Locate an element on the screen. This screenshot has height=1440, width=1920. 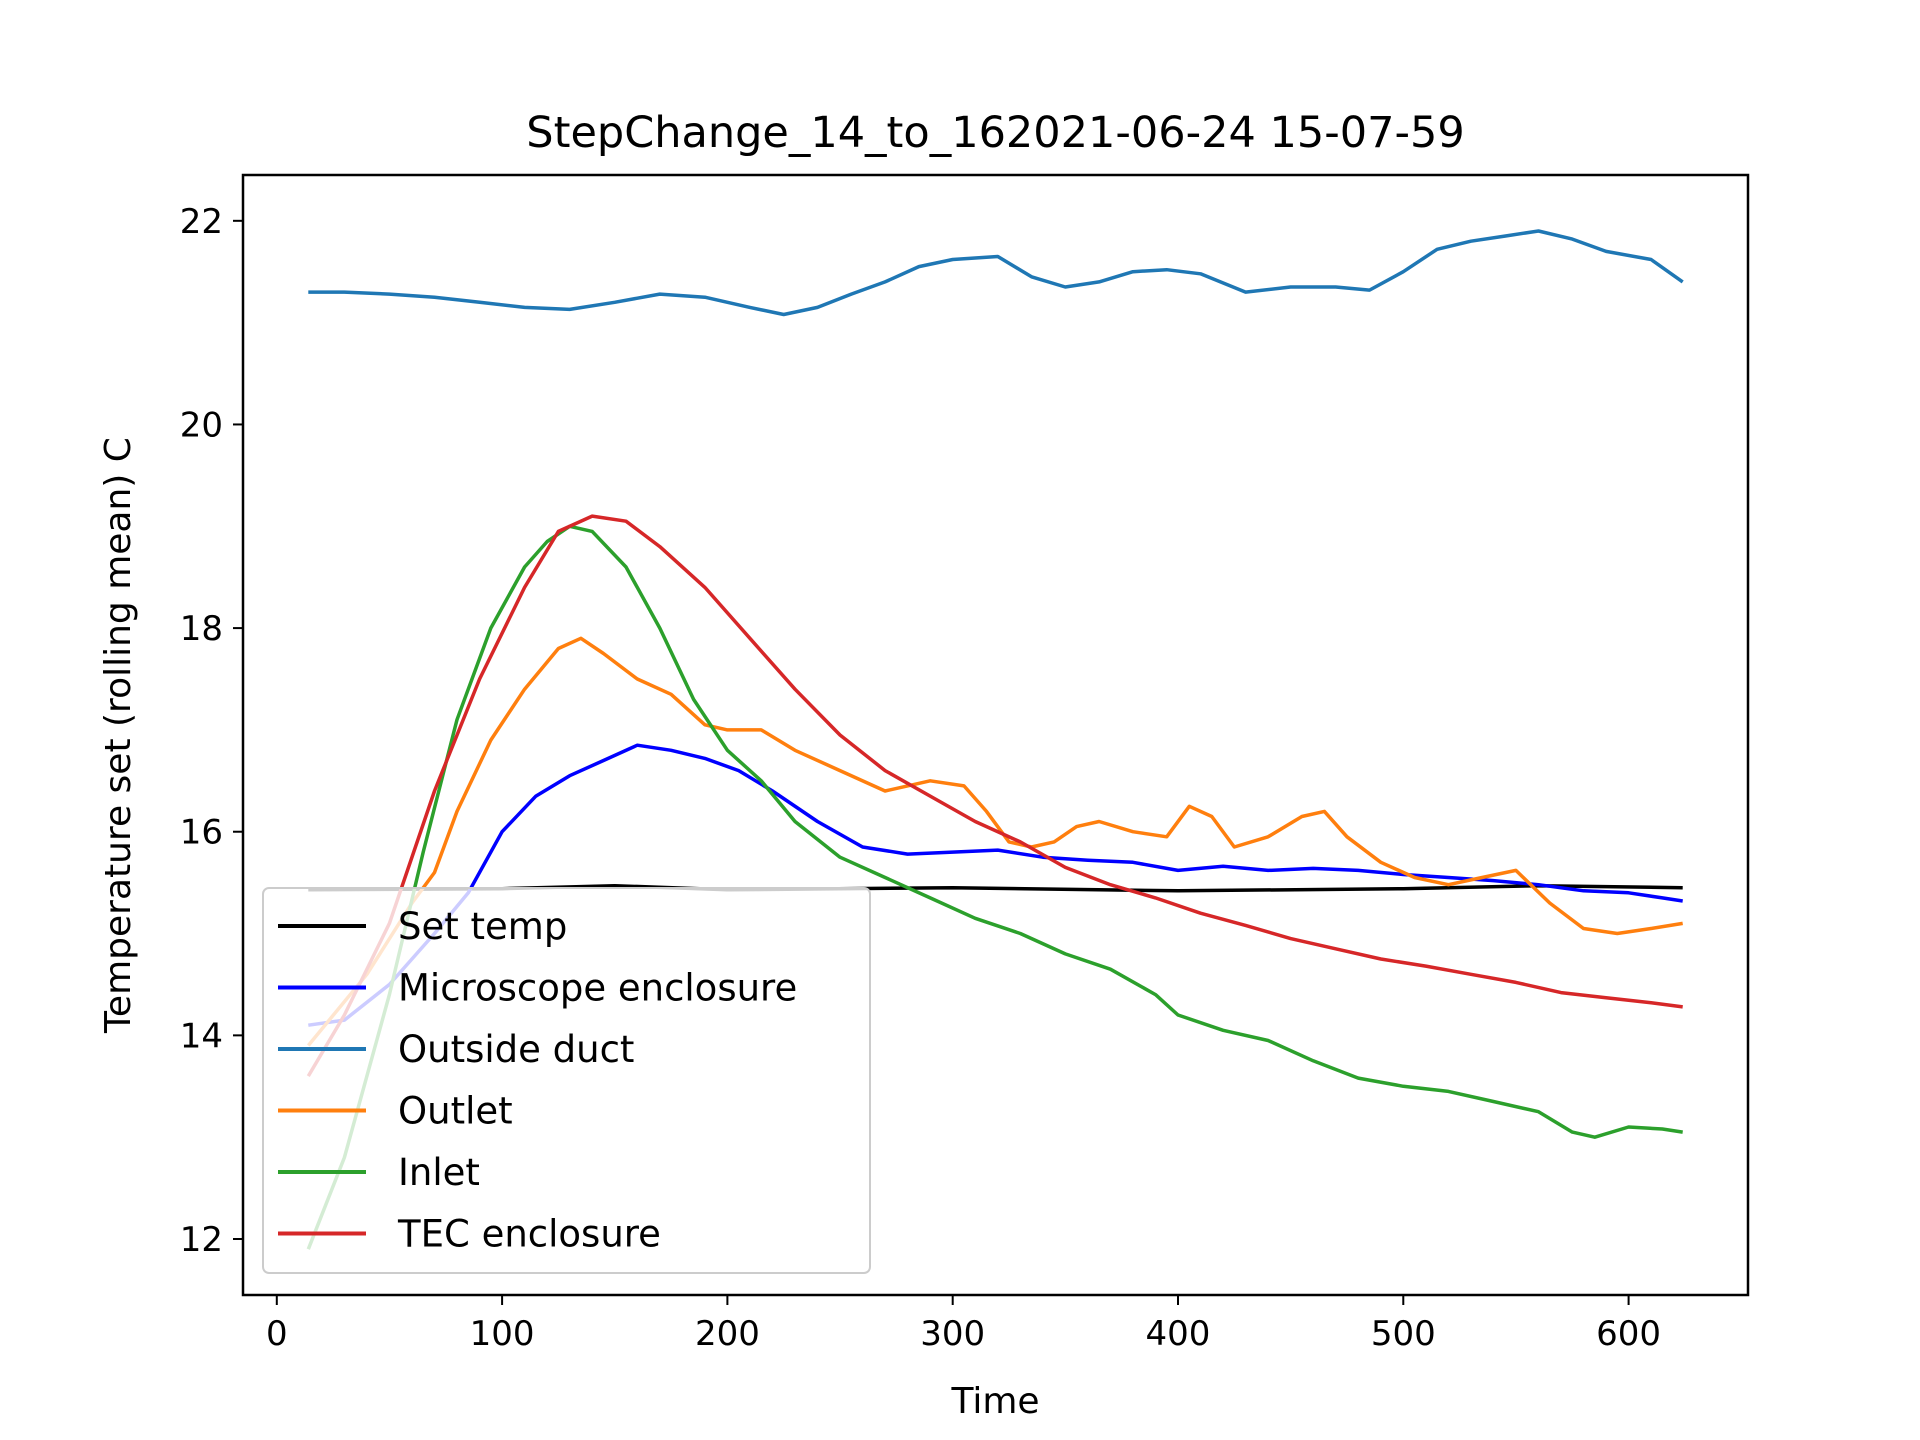
y-axis: 12 14 16 18 20 22 is located at coordinates (211, 731).